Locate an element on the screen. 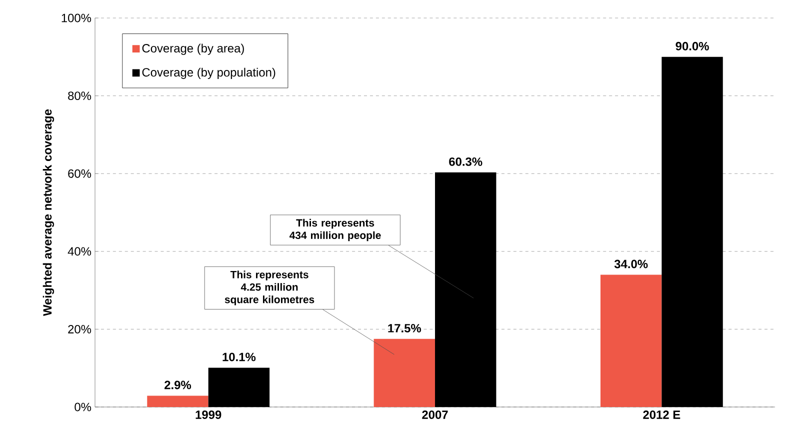  data-label: 60.3% is located at coordinates (465, 161).